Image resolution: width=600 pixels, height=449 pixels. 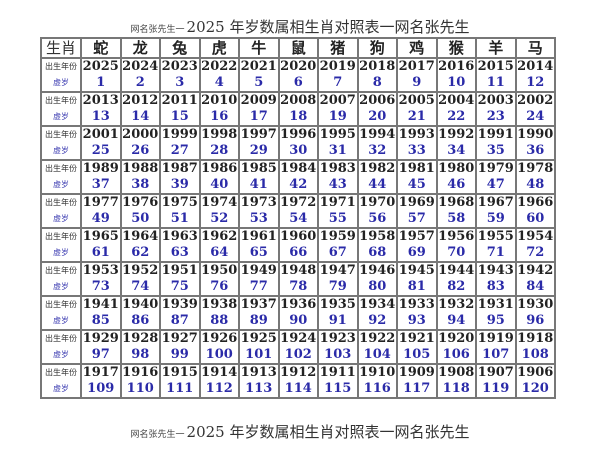 I want to click on age-cell: 40, so click(x=219, y=186).